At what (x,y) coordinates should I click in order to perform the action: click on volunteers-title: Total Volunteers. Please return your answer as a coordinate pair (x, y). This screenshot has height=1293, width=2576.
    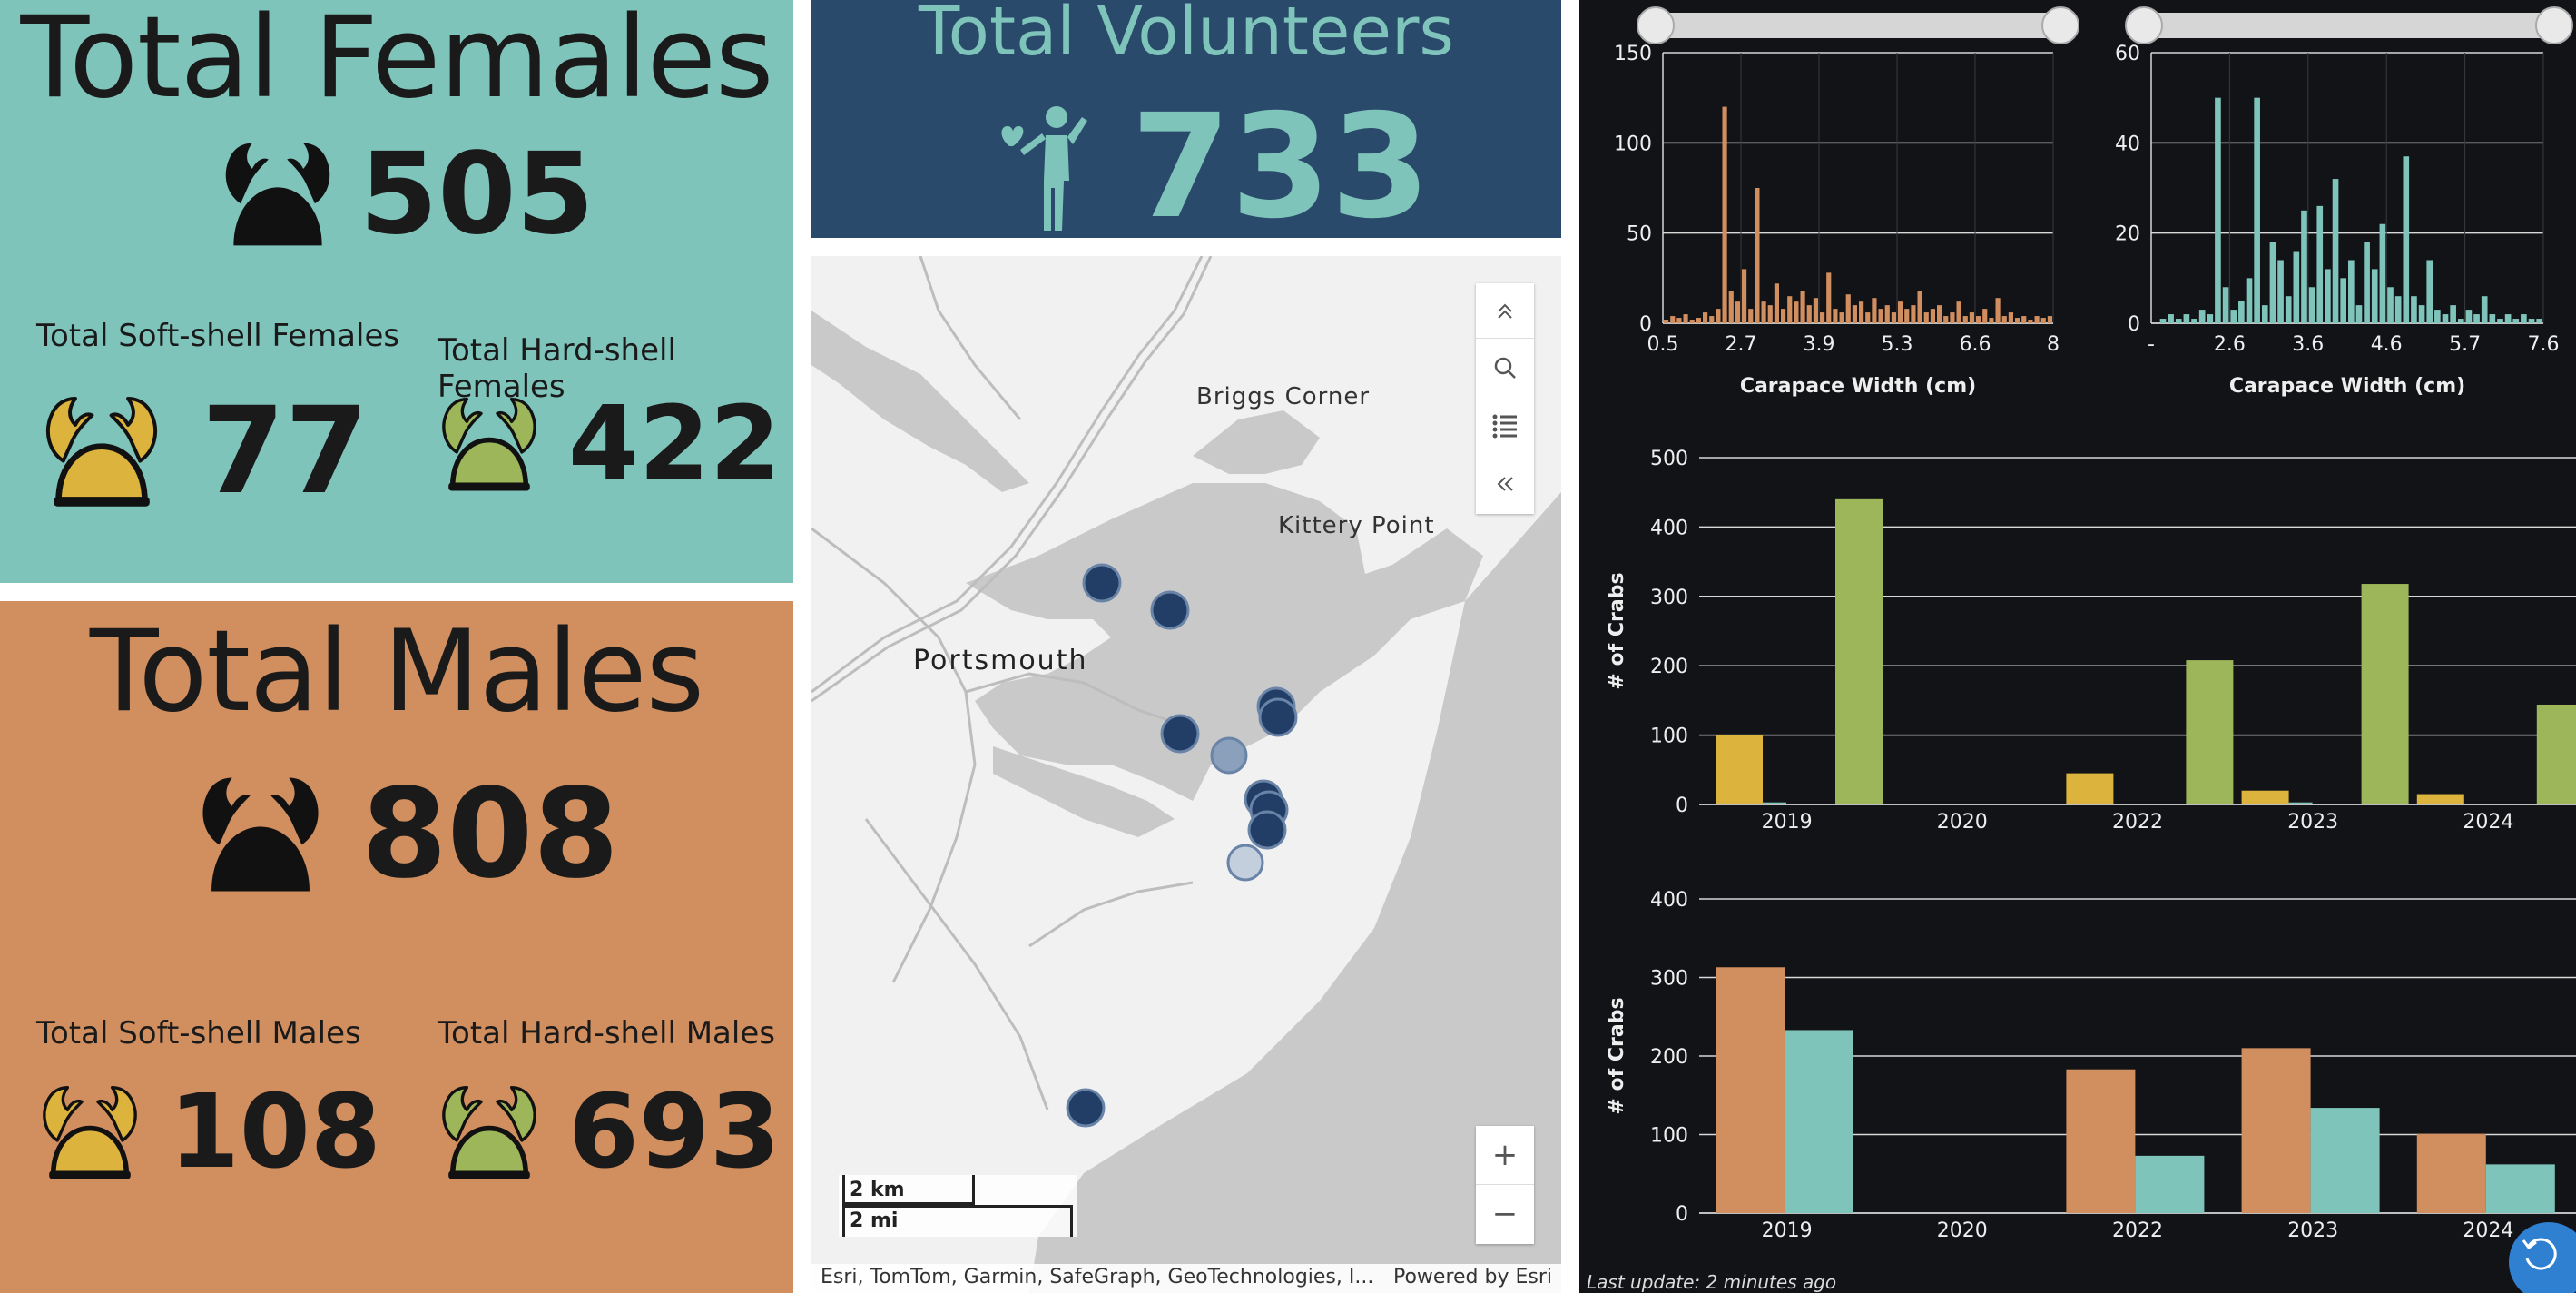
    Looking at the image, I should click on (1186, 35).